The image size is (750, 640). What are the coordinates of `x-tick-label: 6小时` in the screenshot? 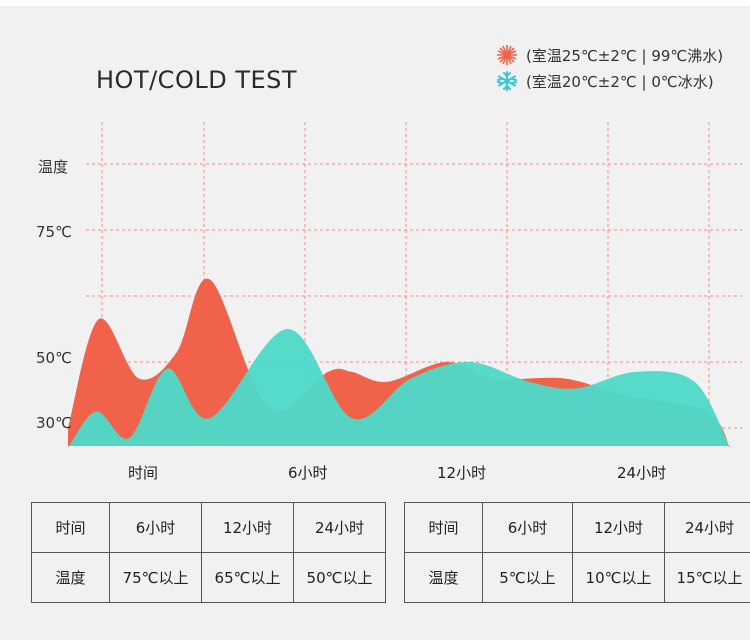 It's located at (308, 473).